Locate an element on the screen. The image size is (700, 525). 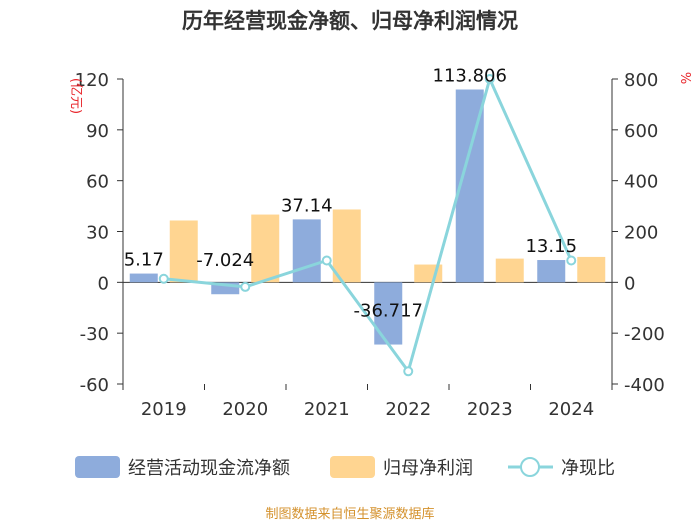
legend-label-cashflow: 经营活动现金流净额 is located at coordinates (209, 468).